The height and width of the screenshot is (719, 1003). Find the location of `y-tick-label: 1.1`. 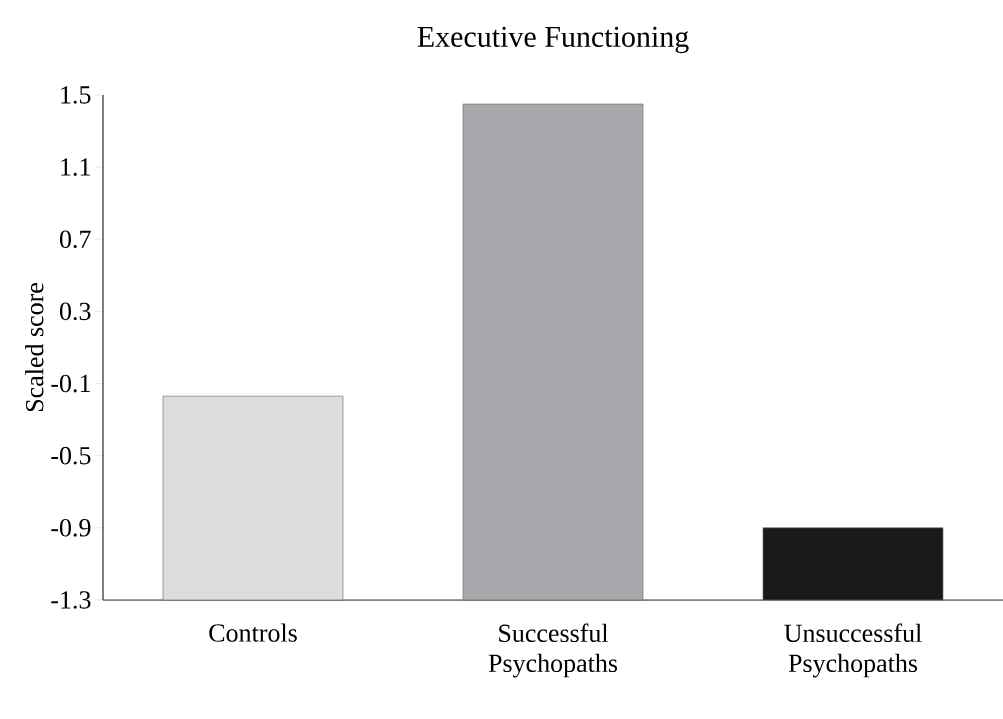

y-tick-label: 1.1 is located at coordinates (75, 167).